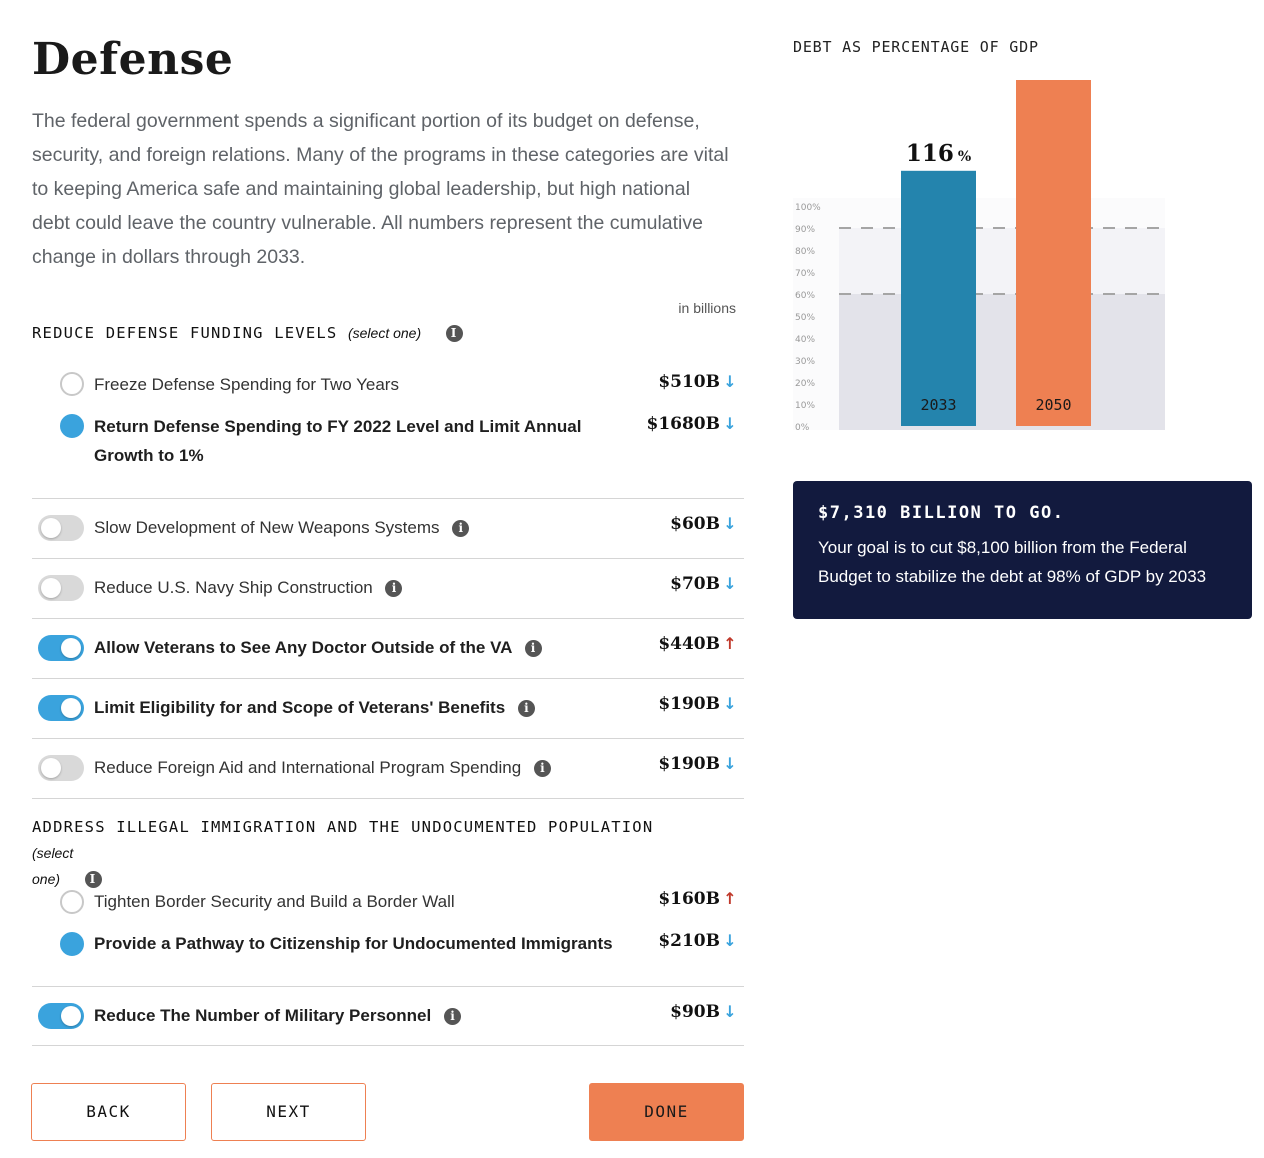 The height and width of the screenshot is (1158, 1264). Describe the element at coordinates (805, 340) in the screenshot. I see `y-tick-label: 40%` at that location.